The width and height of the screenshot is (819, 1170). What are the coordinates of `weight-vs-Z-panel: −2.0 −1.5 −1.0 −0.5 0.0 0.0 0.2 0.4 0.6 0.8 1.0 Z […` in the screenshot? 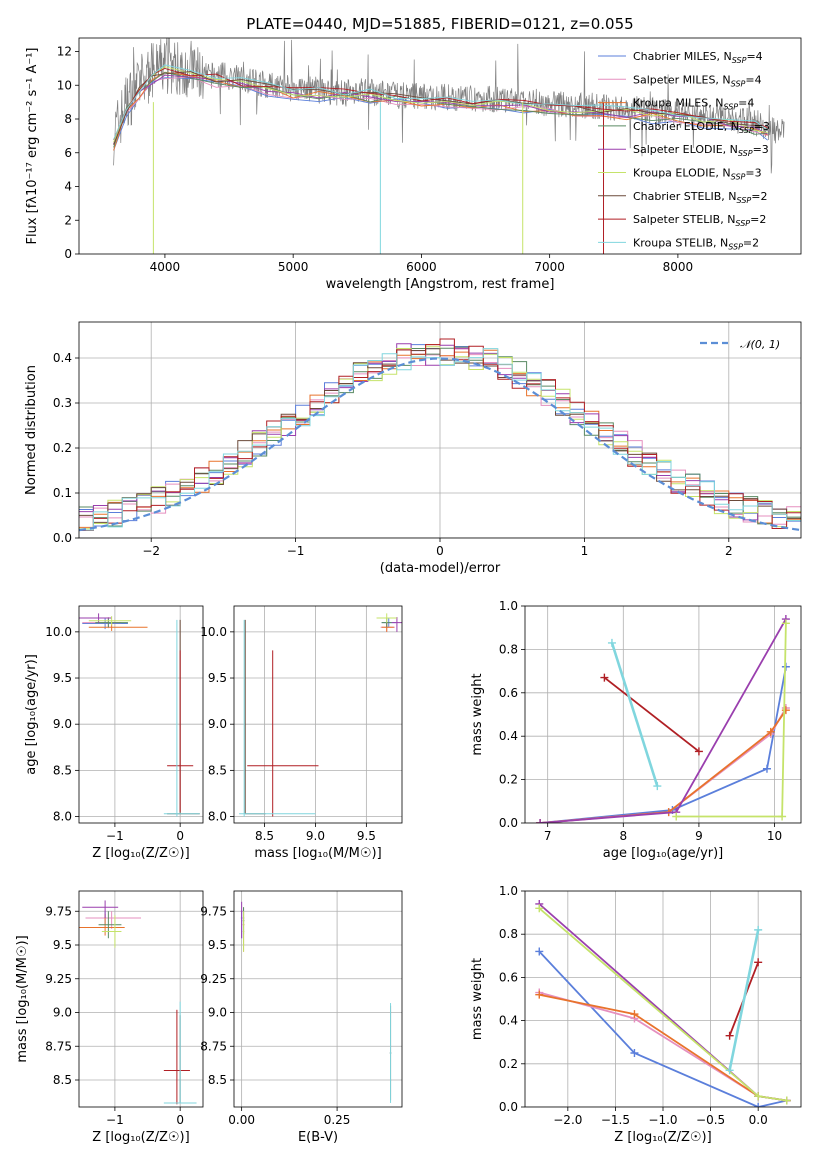 It's located at (636, 1014).